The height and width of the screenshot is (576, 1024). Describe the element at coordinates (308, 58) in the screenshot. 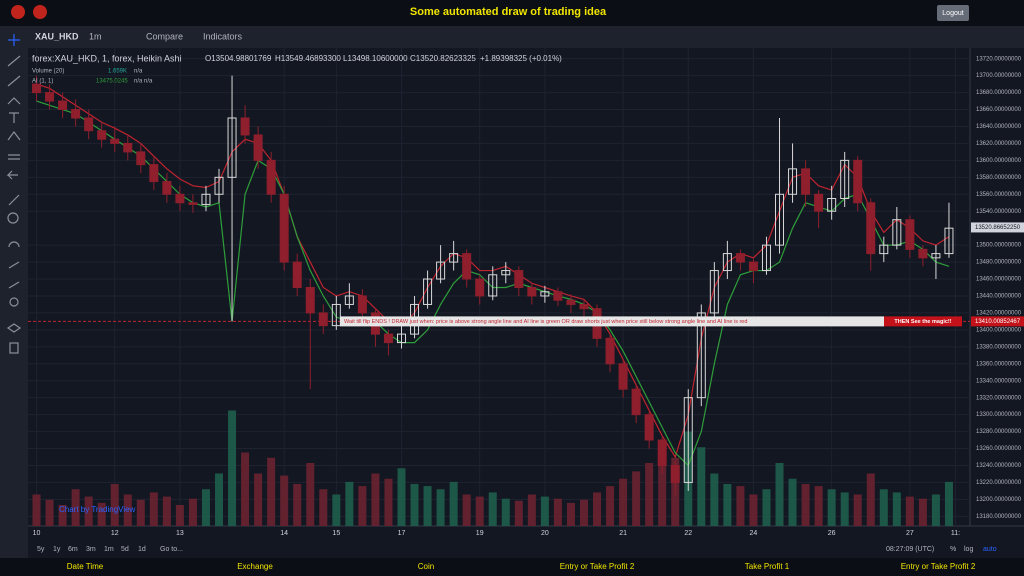

I see `legend-high: H13549.46893300` at that location.